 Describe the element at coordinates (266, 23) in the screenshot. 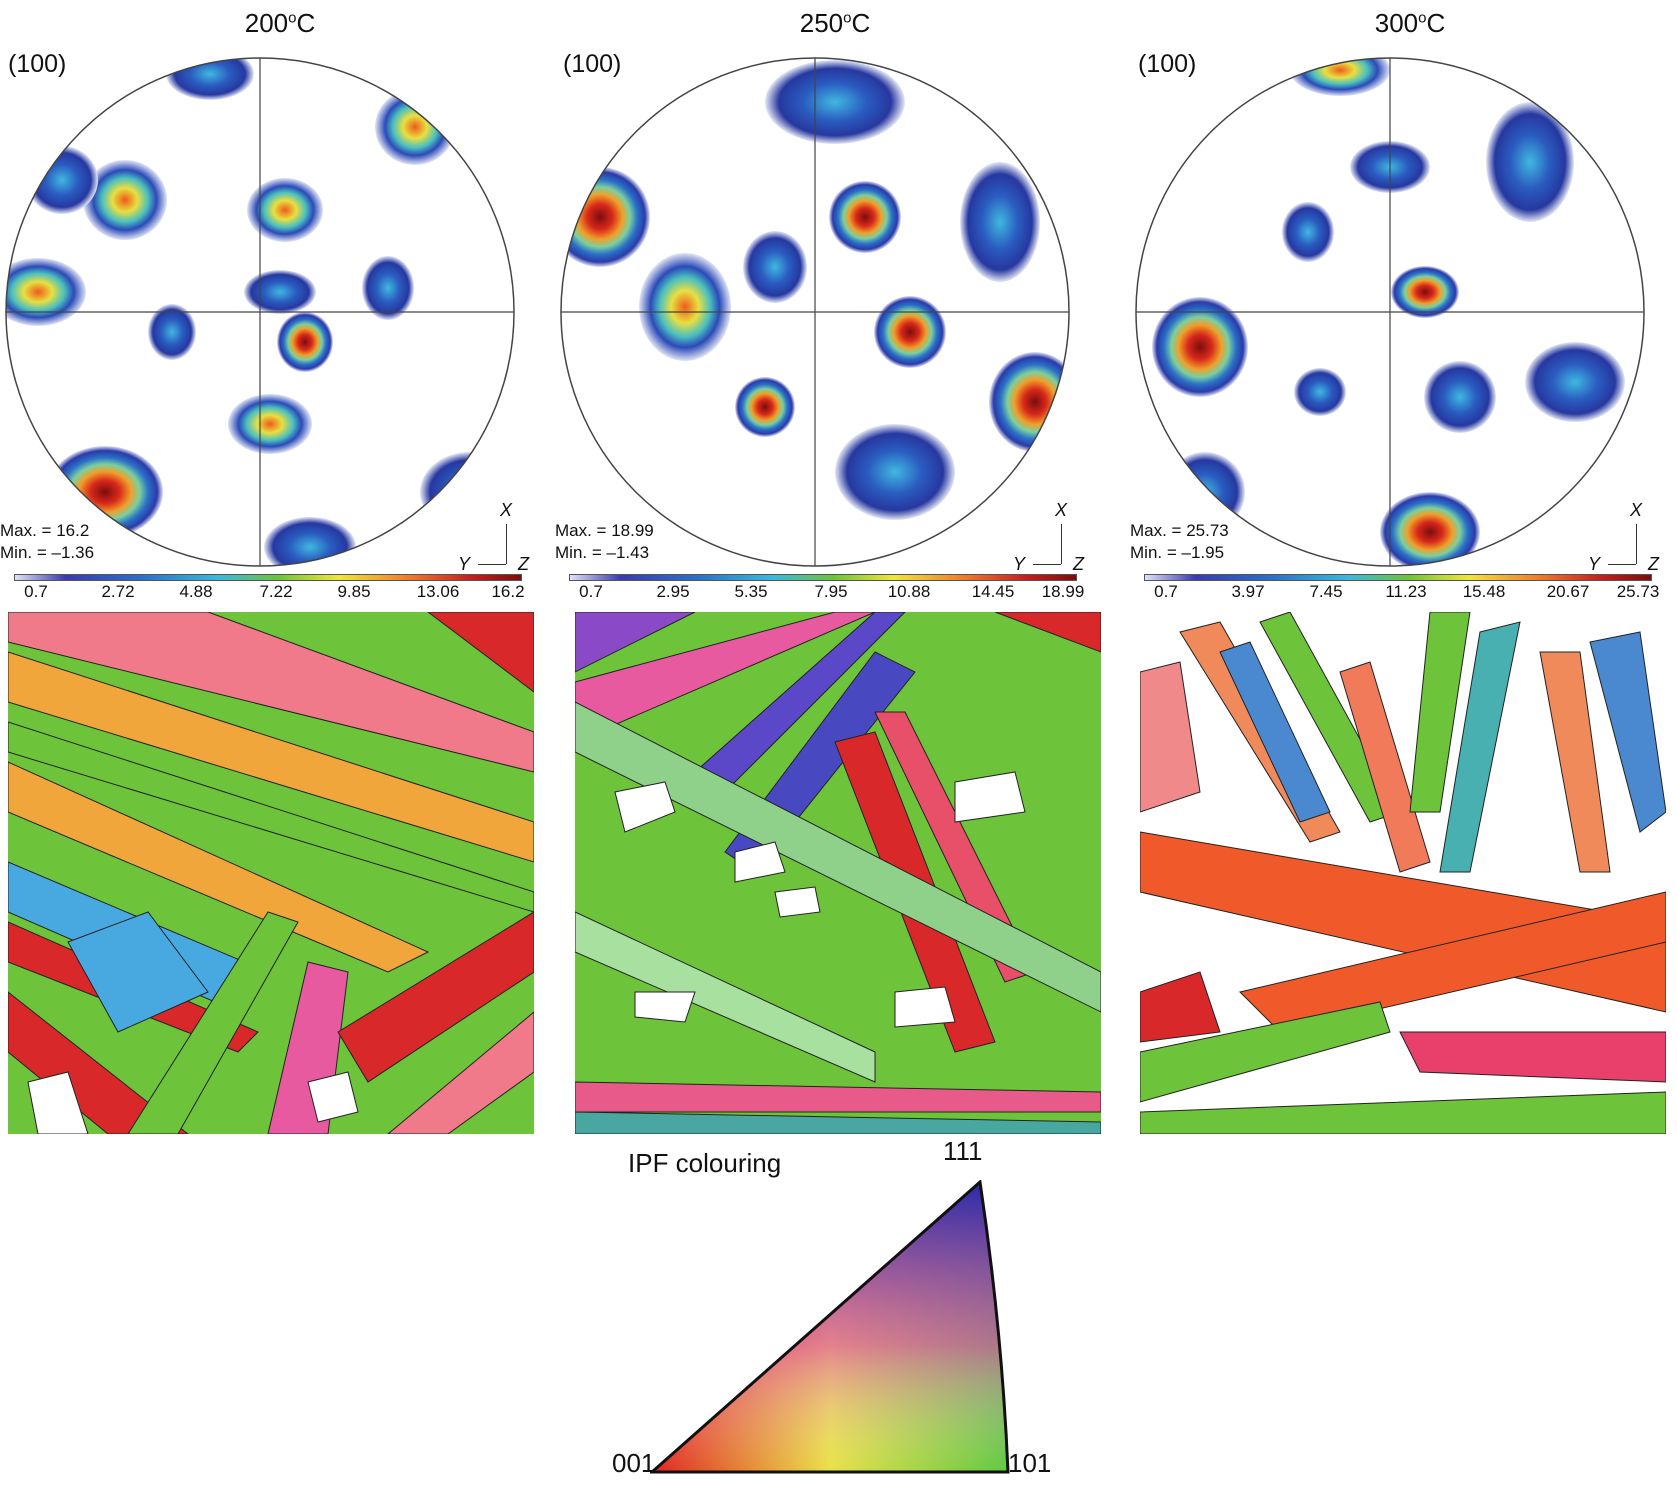

I see `temperature-value: 200` at that location.